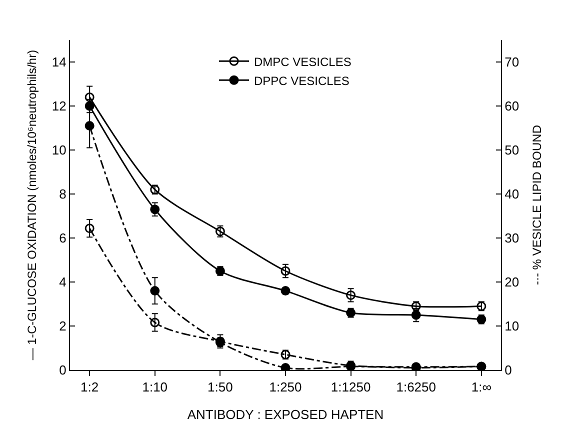 This screenshot has width=571, height=430. What do you see at coordinates (512, 62) in the screenshot?
I see `y2-tick-label: 70` at bounding box center [512, 62].